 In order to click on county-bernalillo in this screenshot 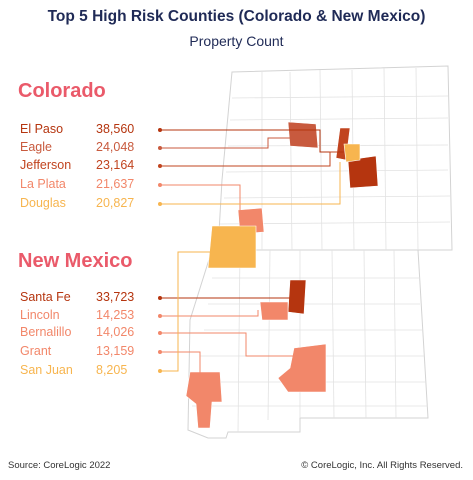, I will do `click(274, 311)`.